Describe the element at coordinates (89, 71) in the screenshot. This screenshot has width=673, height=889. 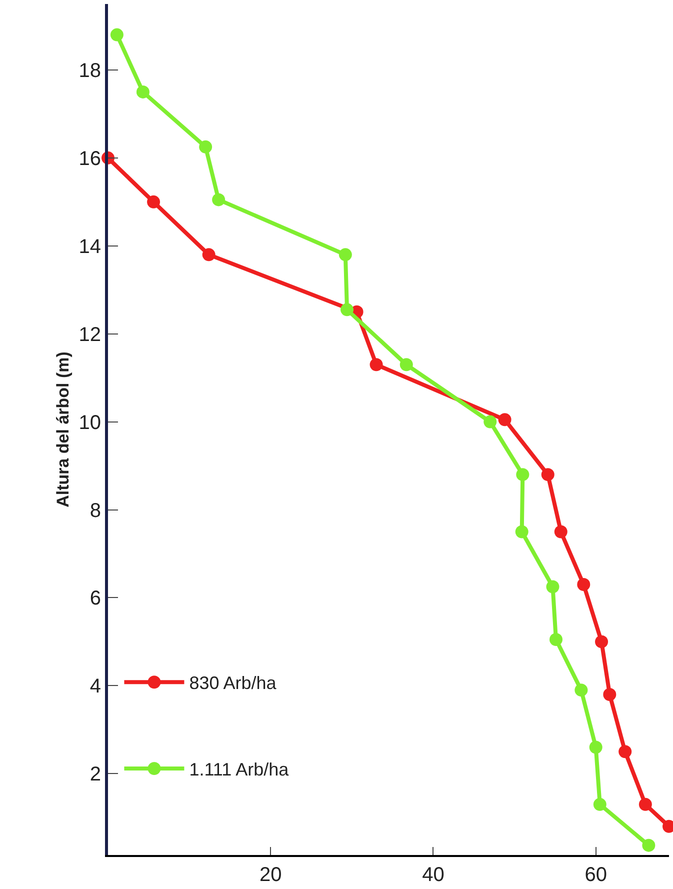
I see `y-tick-label: 18` at that location.